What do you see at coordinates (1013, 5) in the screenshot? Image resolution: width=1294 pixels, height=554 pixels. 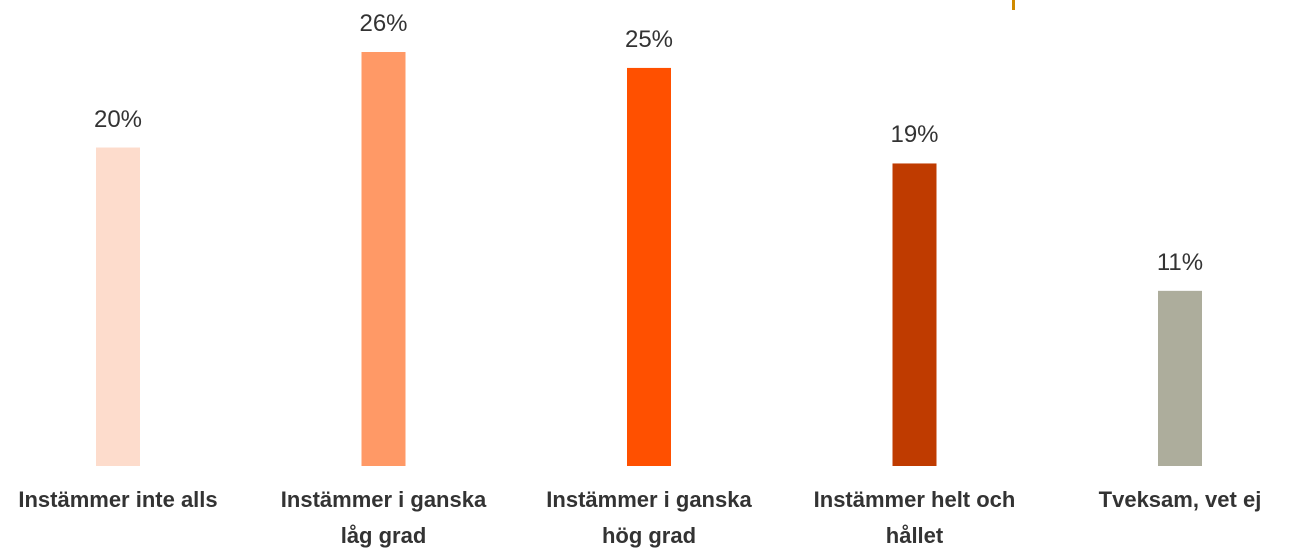 I see `decoration` at bounding box center [1013, 5].